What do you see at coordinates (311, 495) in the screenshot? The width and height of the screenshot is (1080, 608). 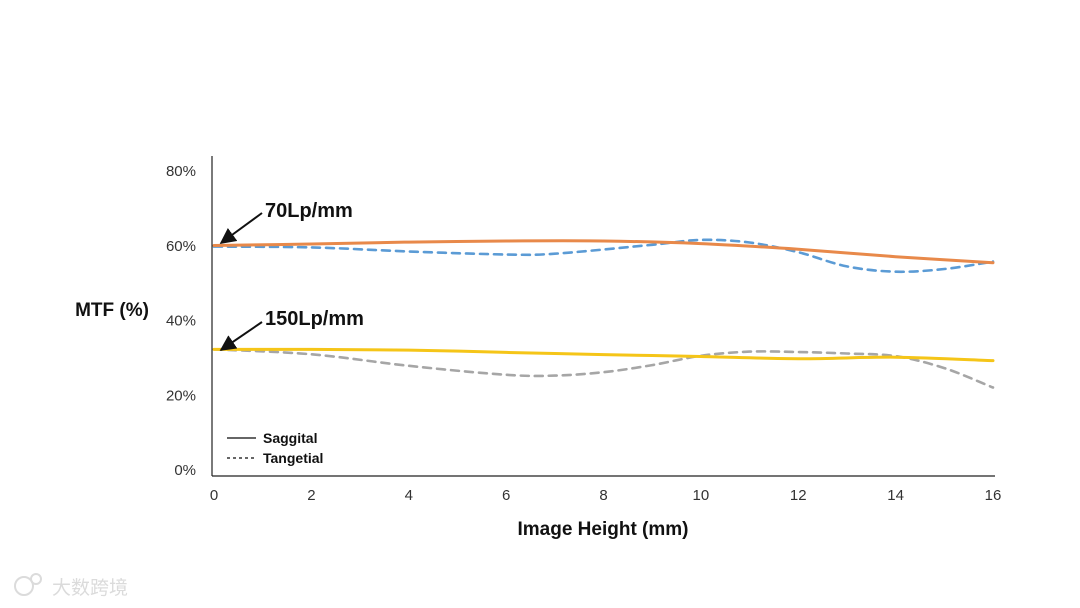 I see `x-tick-label: 2` at bounding box center [311, 495].